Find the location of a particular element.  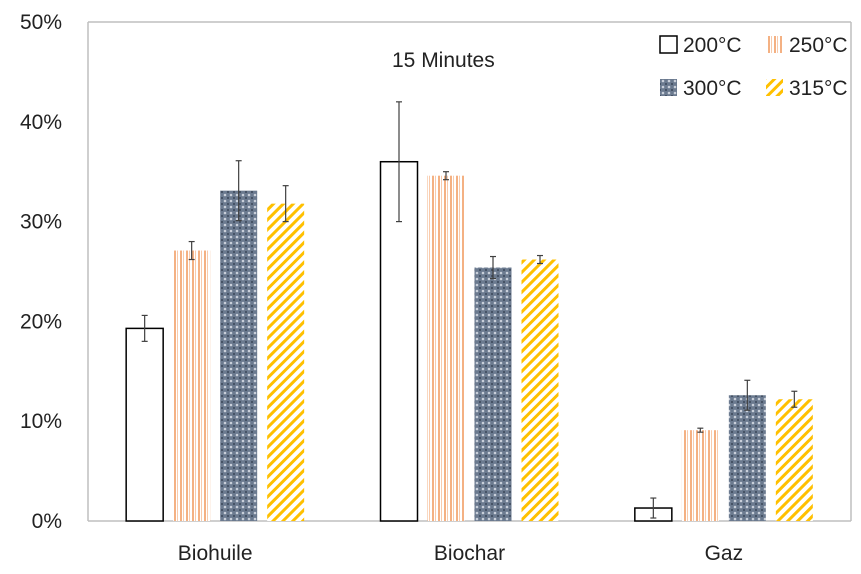

y-tick-label: 0% is located at coordinates (47, 521).